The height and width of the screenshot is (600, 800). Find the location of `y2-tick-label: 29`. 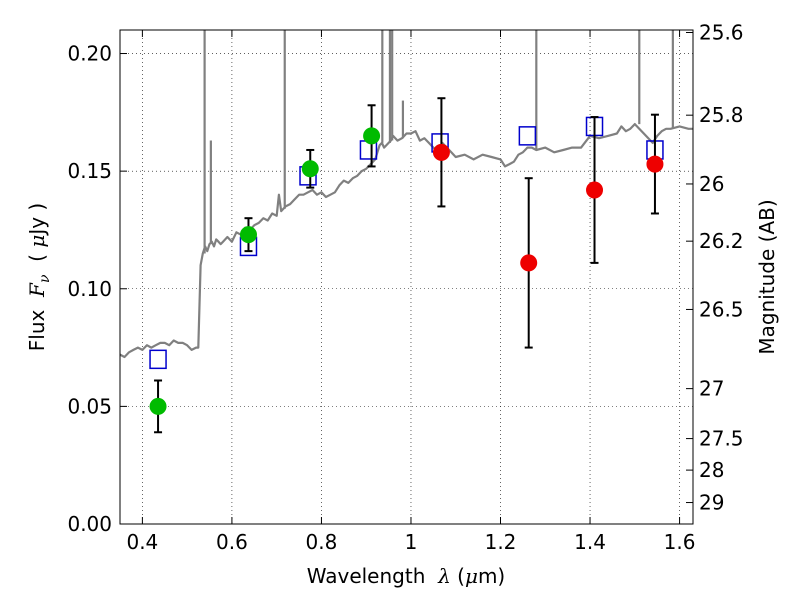

y2-tick-label: 29 is located at coordinates (711, 503).